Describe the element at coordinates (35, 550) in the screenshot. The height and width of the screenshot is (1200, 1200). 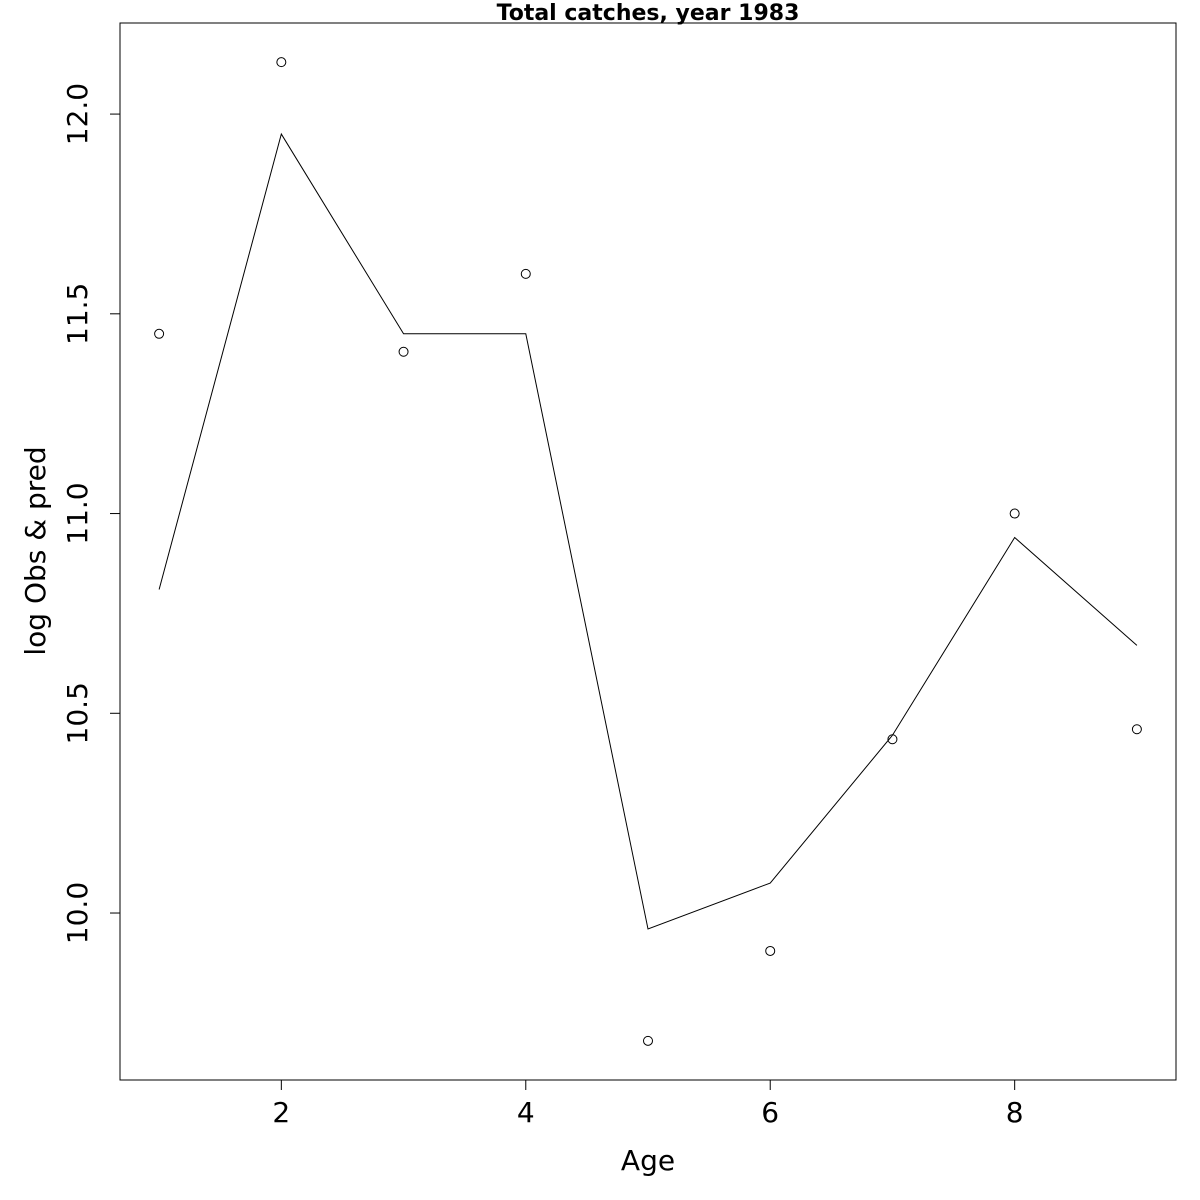
I see `y-axis-label: log Obs & pred` at that location.